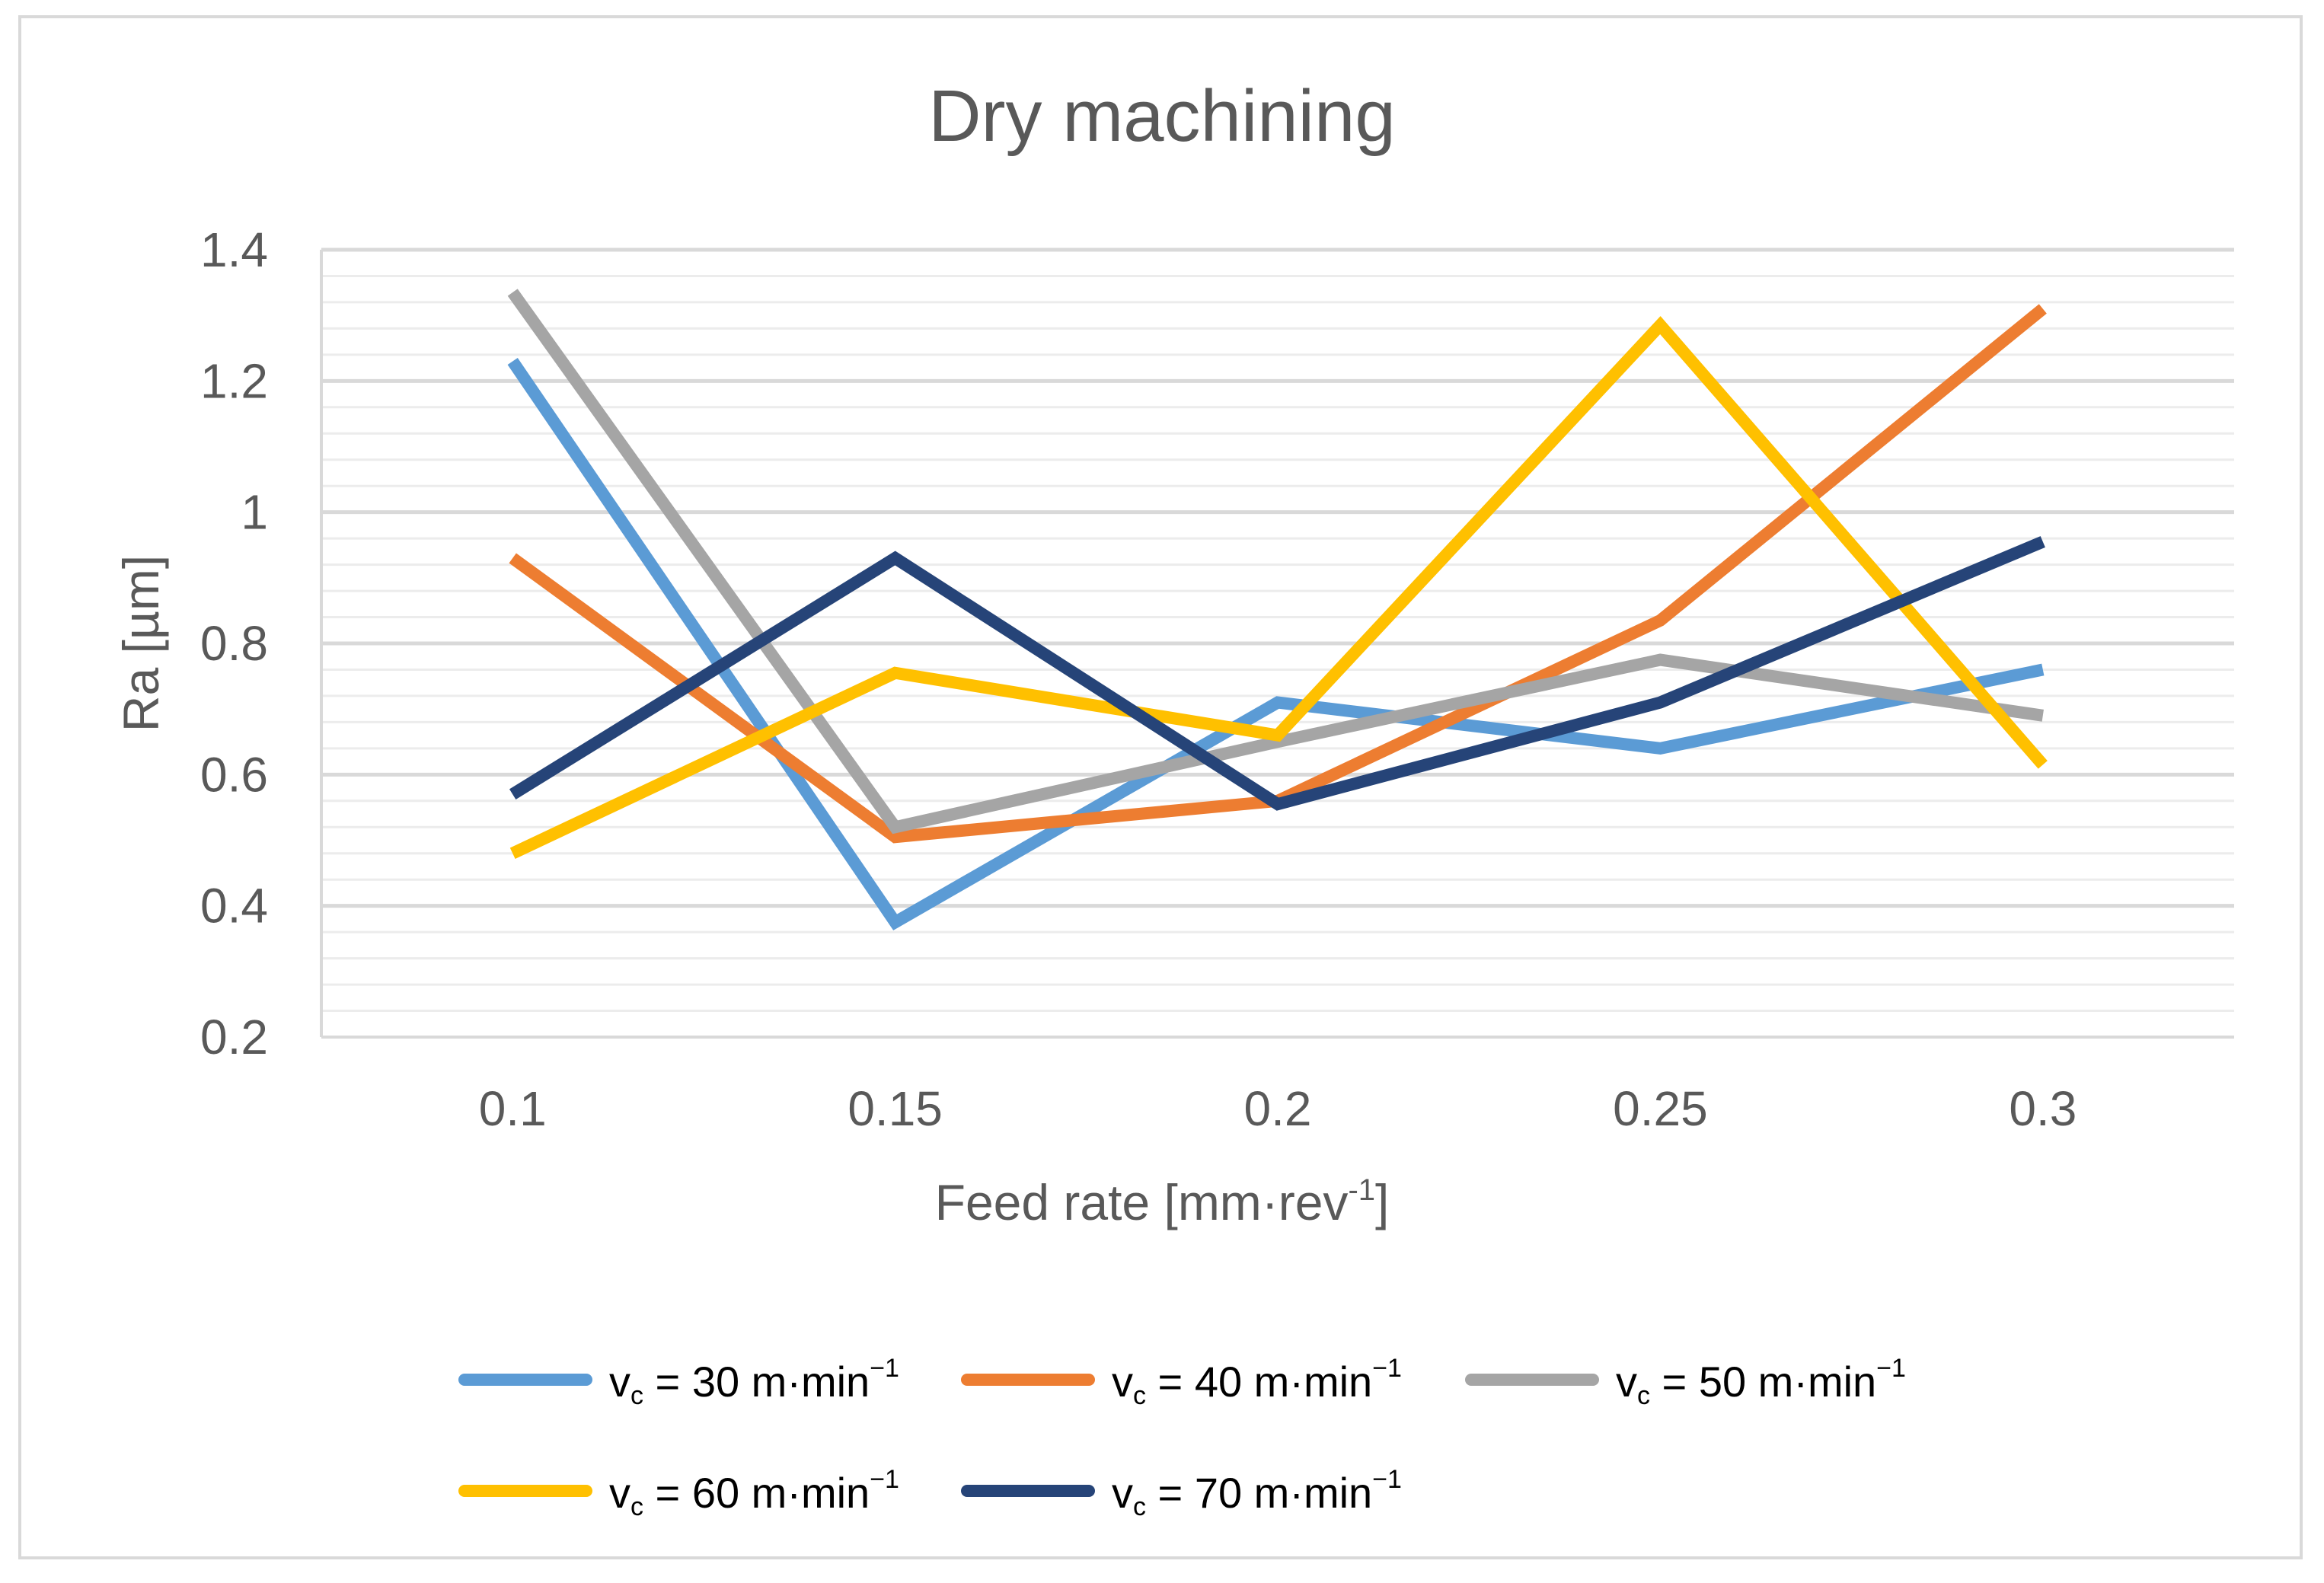 This screenshot has width=2324, height=1583. I want to click on y-tick-label: 0.8, so click(234, 643).